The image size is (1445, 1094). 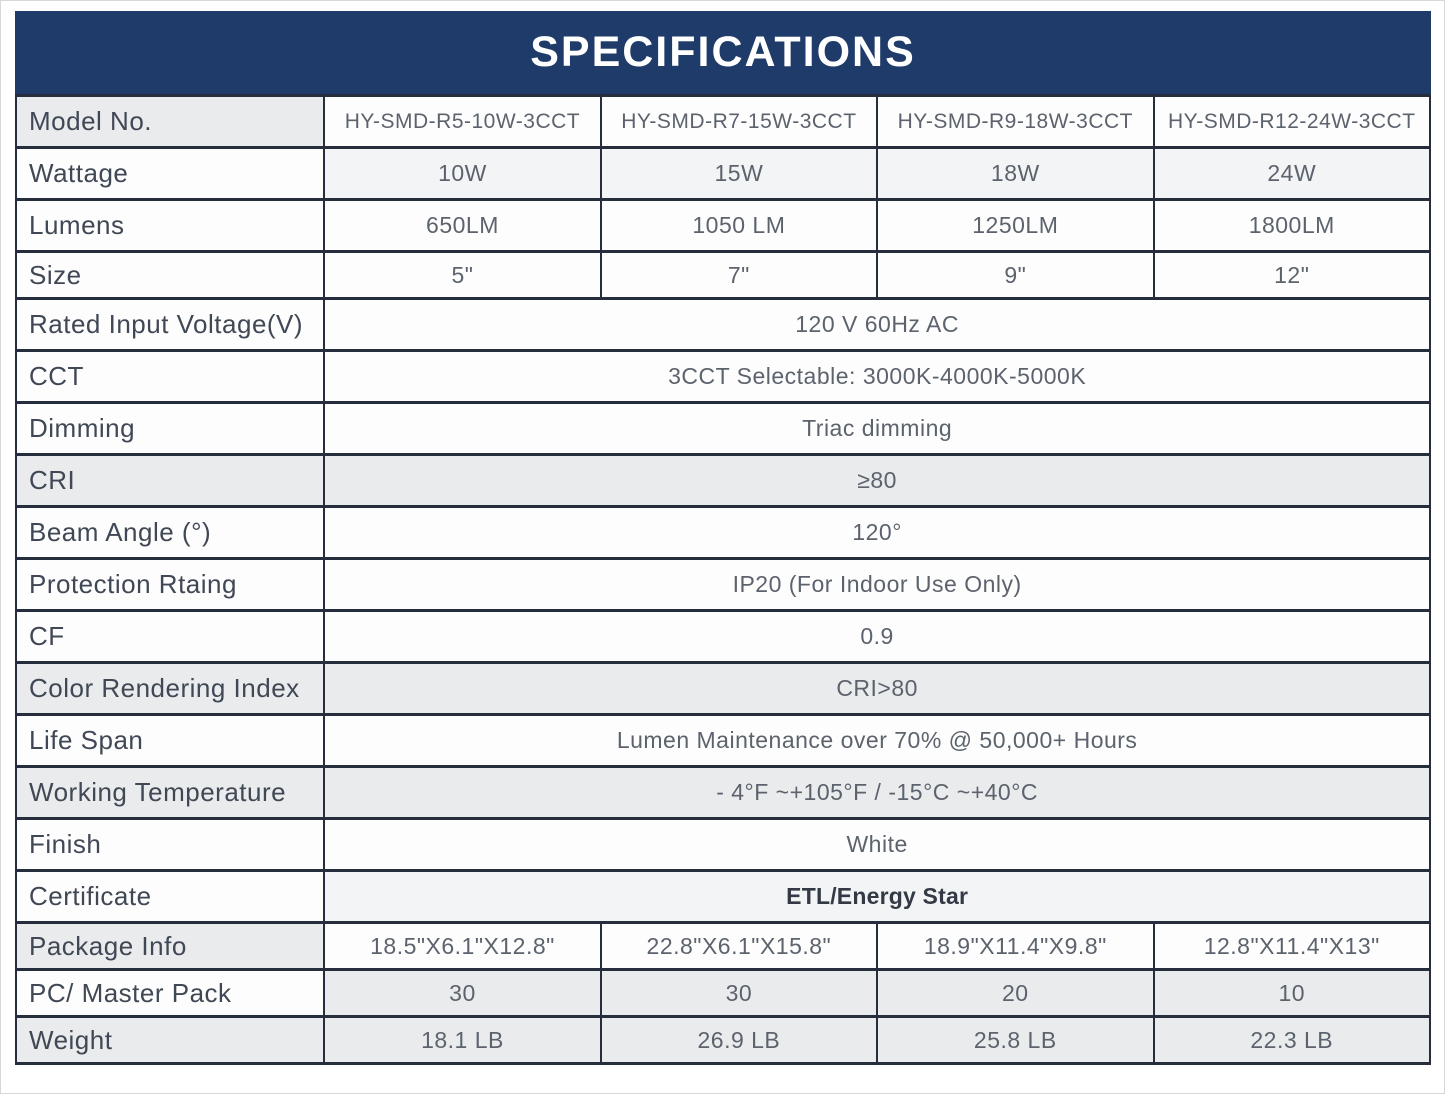 I want to click on cell-master-pack-2: 30, so click(x=739, y=993).